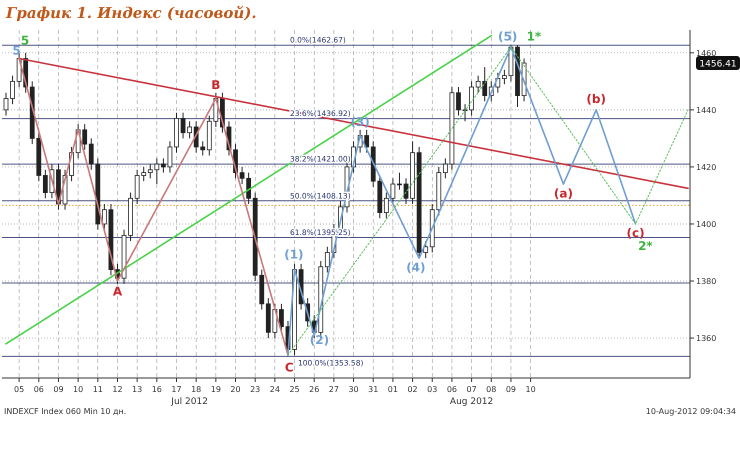 The image size is (740, 450). Describe the element at coordinates (97, 389) in the screenshot. I see `x-tick-label: 11` at that location.